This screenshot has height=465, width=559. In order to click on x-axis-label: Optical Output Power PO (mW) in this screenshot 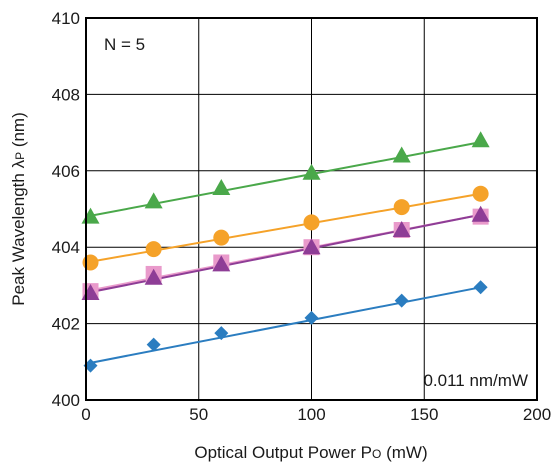, I will do `click(310, 452)`.